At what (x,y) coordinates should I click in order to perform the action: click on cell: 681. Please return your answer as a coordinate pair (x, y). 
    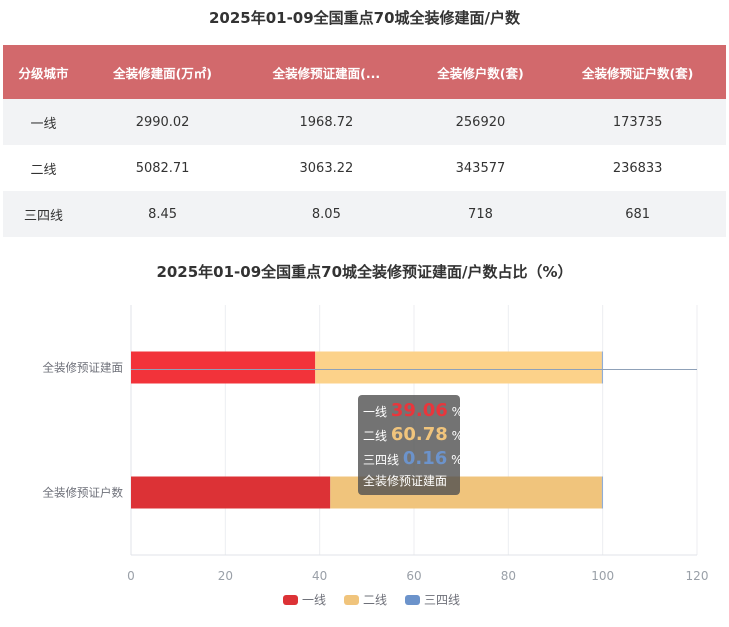
    Looking at the image, I should click on (637, 214).